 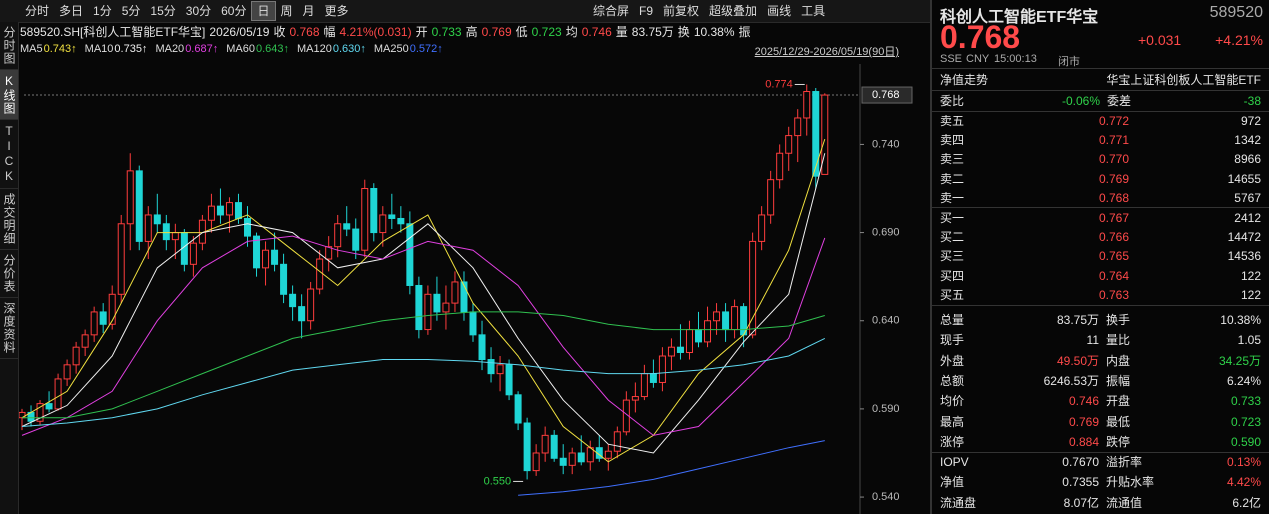 What do you see at coordinates (886, 321) in the screenshot?
I see `y-tick-label: 0.640` at bounding box center [886, 321].